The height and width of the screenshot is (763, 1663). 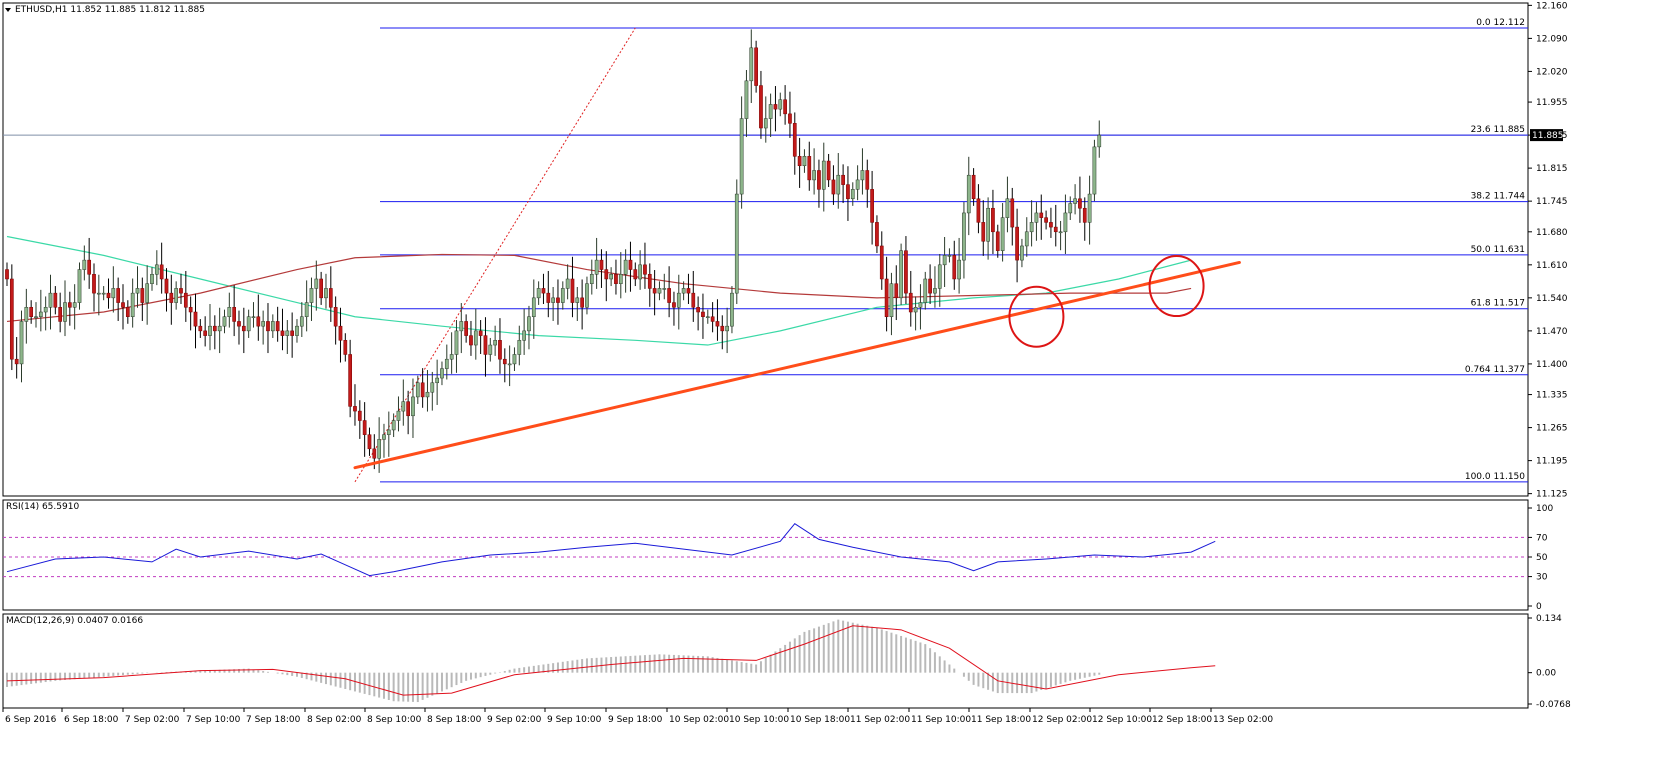 What do you see at coordinates (1552, 332) in the screenshot?
I see `y-tick-label: 11.470` at bounding box center [1552, 332].